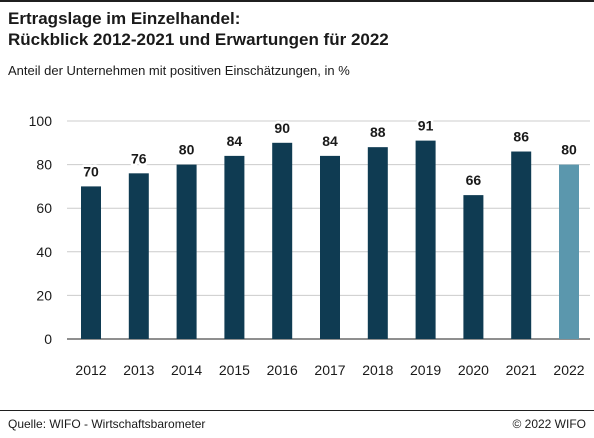 The width and height of the screenshot is (594, 438). What do you see at coordinates (569, 150) in the screenshot?
I see `data-label-2022: 80` at bounding box center [569, 150].